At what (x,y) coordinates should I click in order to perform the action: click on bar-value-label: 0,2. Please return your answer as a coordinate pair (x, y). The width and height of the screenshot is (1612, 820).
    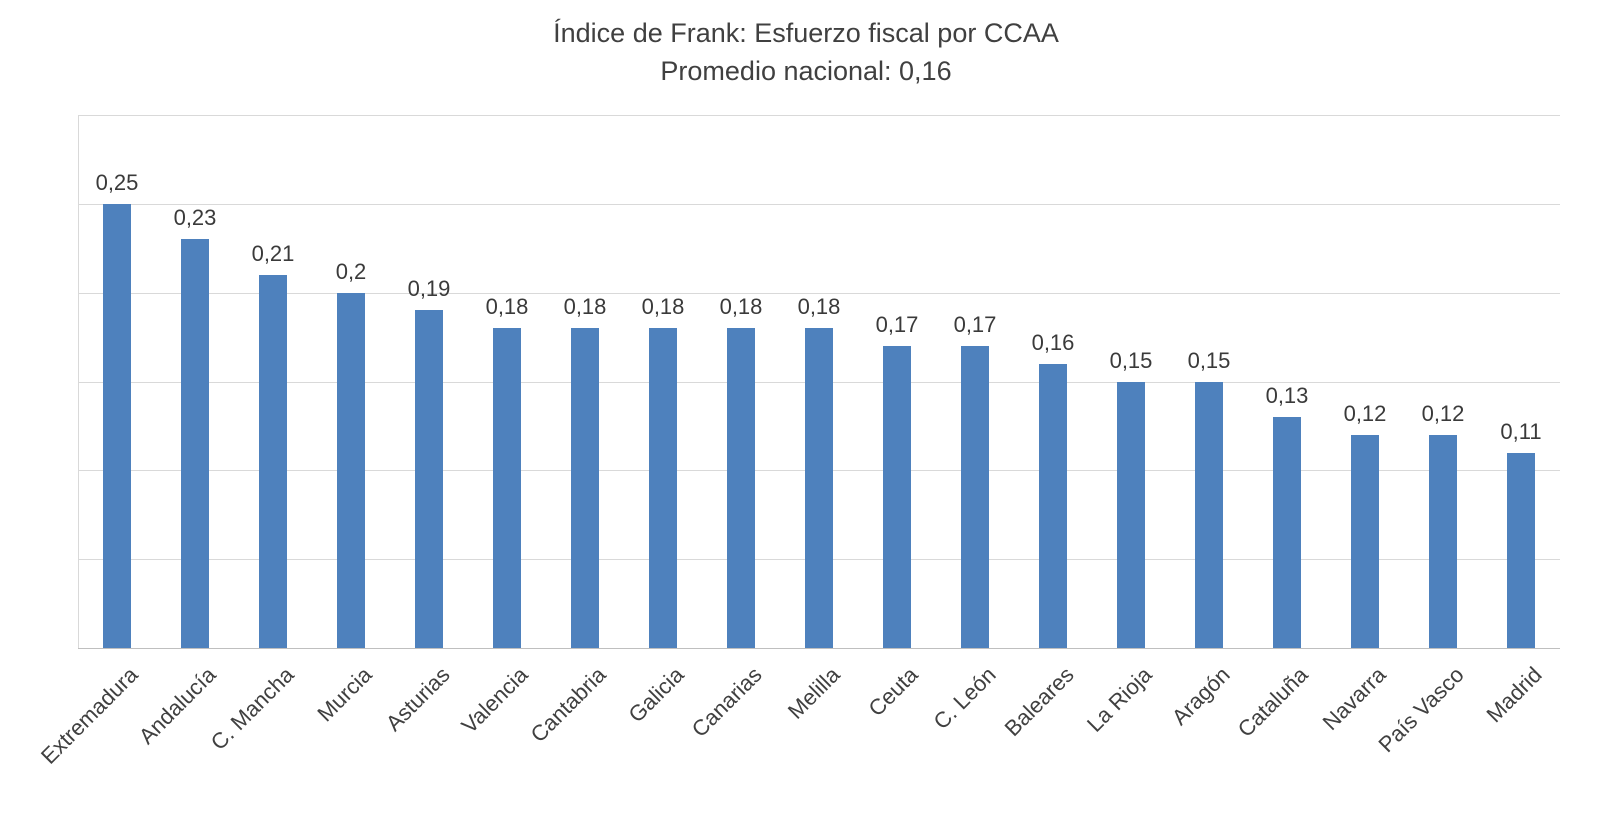
    Looking at the image, I should click on (351, 271).